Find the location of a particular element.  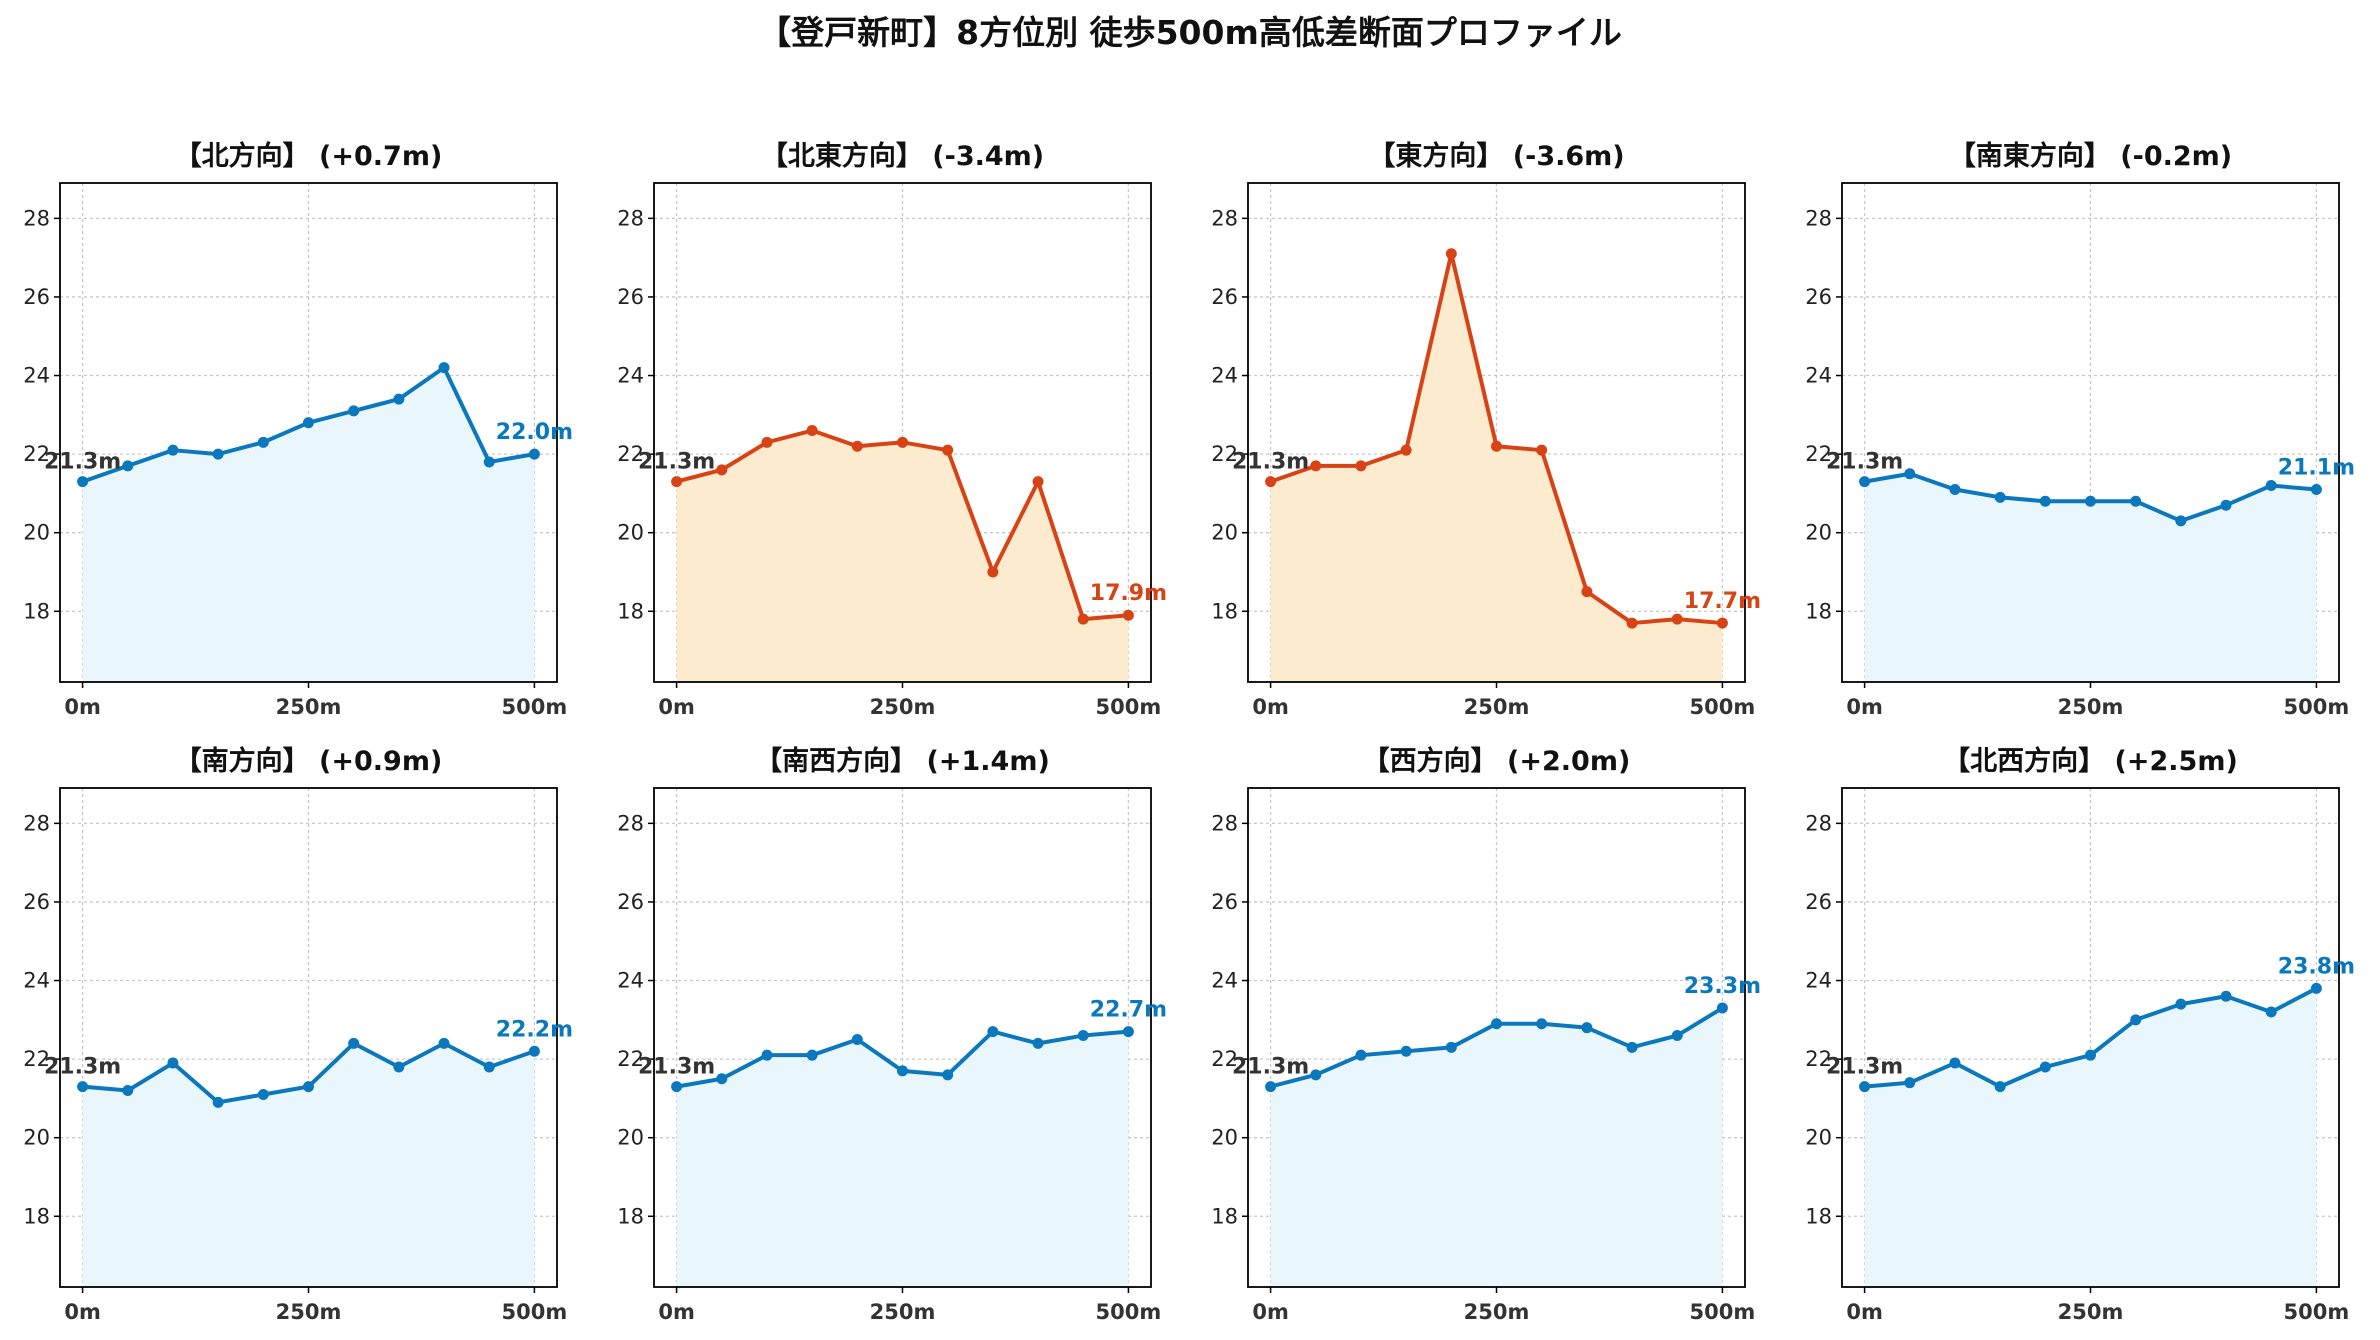

end-elevation-label: 23.8m is located at coordinates (2316, 966).